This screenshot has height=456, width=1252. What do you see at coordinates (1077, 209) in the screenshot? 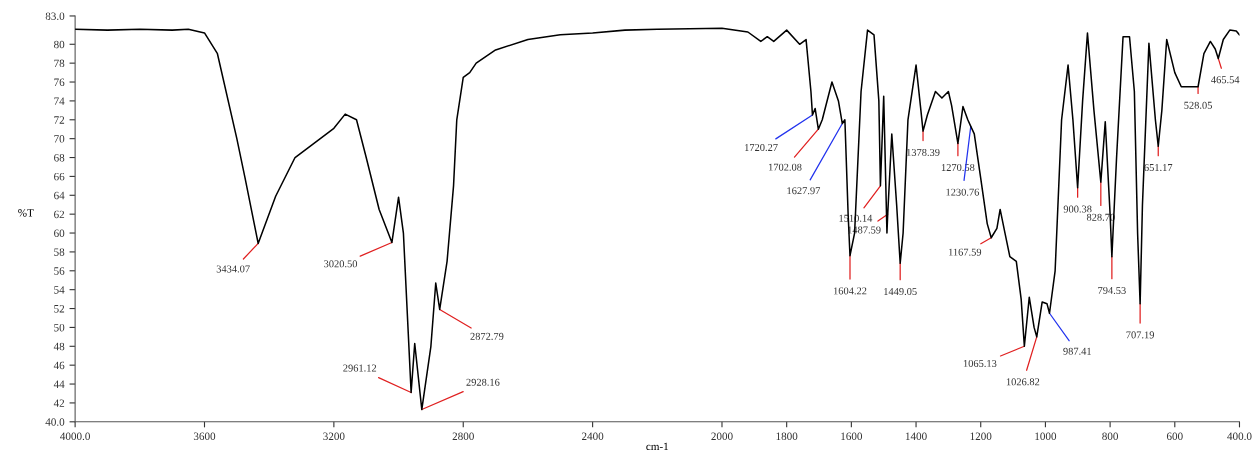
I see `annotation: 900.38` at bounding box center [1077, 209].